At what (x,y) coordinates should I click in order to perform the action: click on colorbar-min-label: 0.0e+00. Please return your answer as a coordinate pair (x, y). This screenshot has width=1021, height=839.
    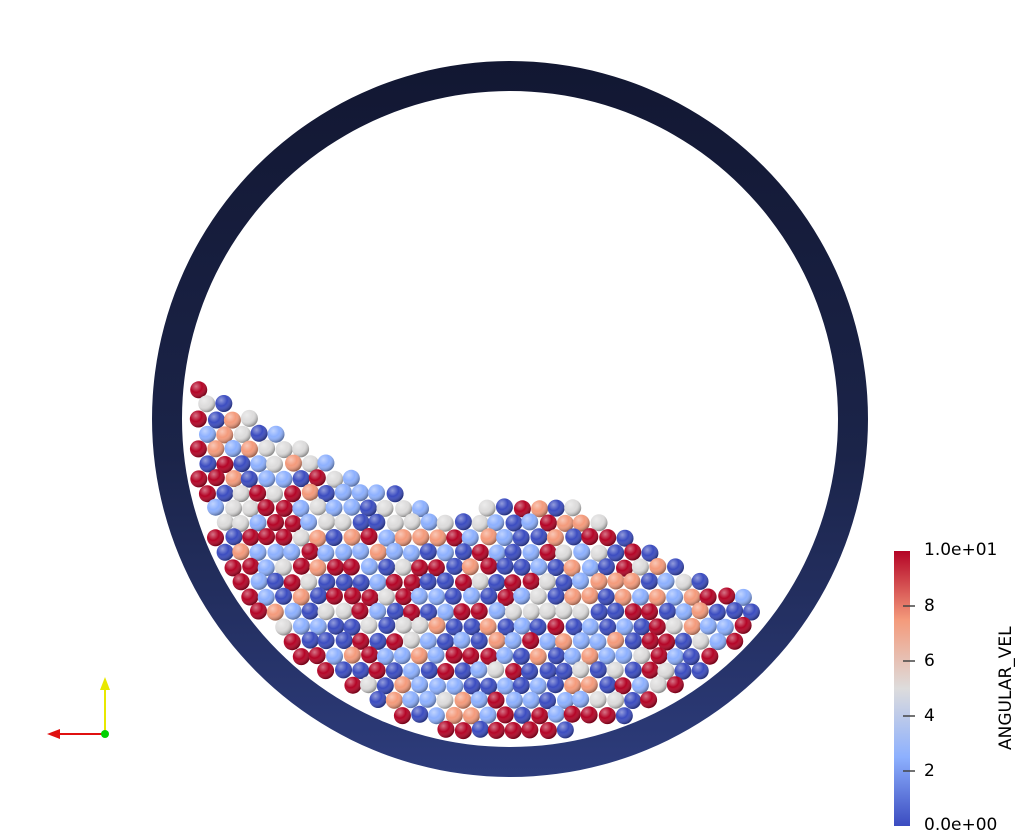
    Looking at the image, I should click on (961, 825).